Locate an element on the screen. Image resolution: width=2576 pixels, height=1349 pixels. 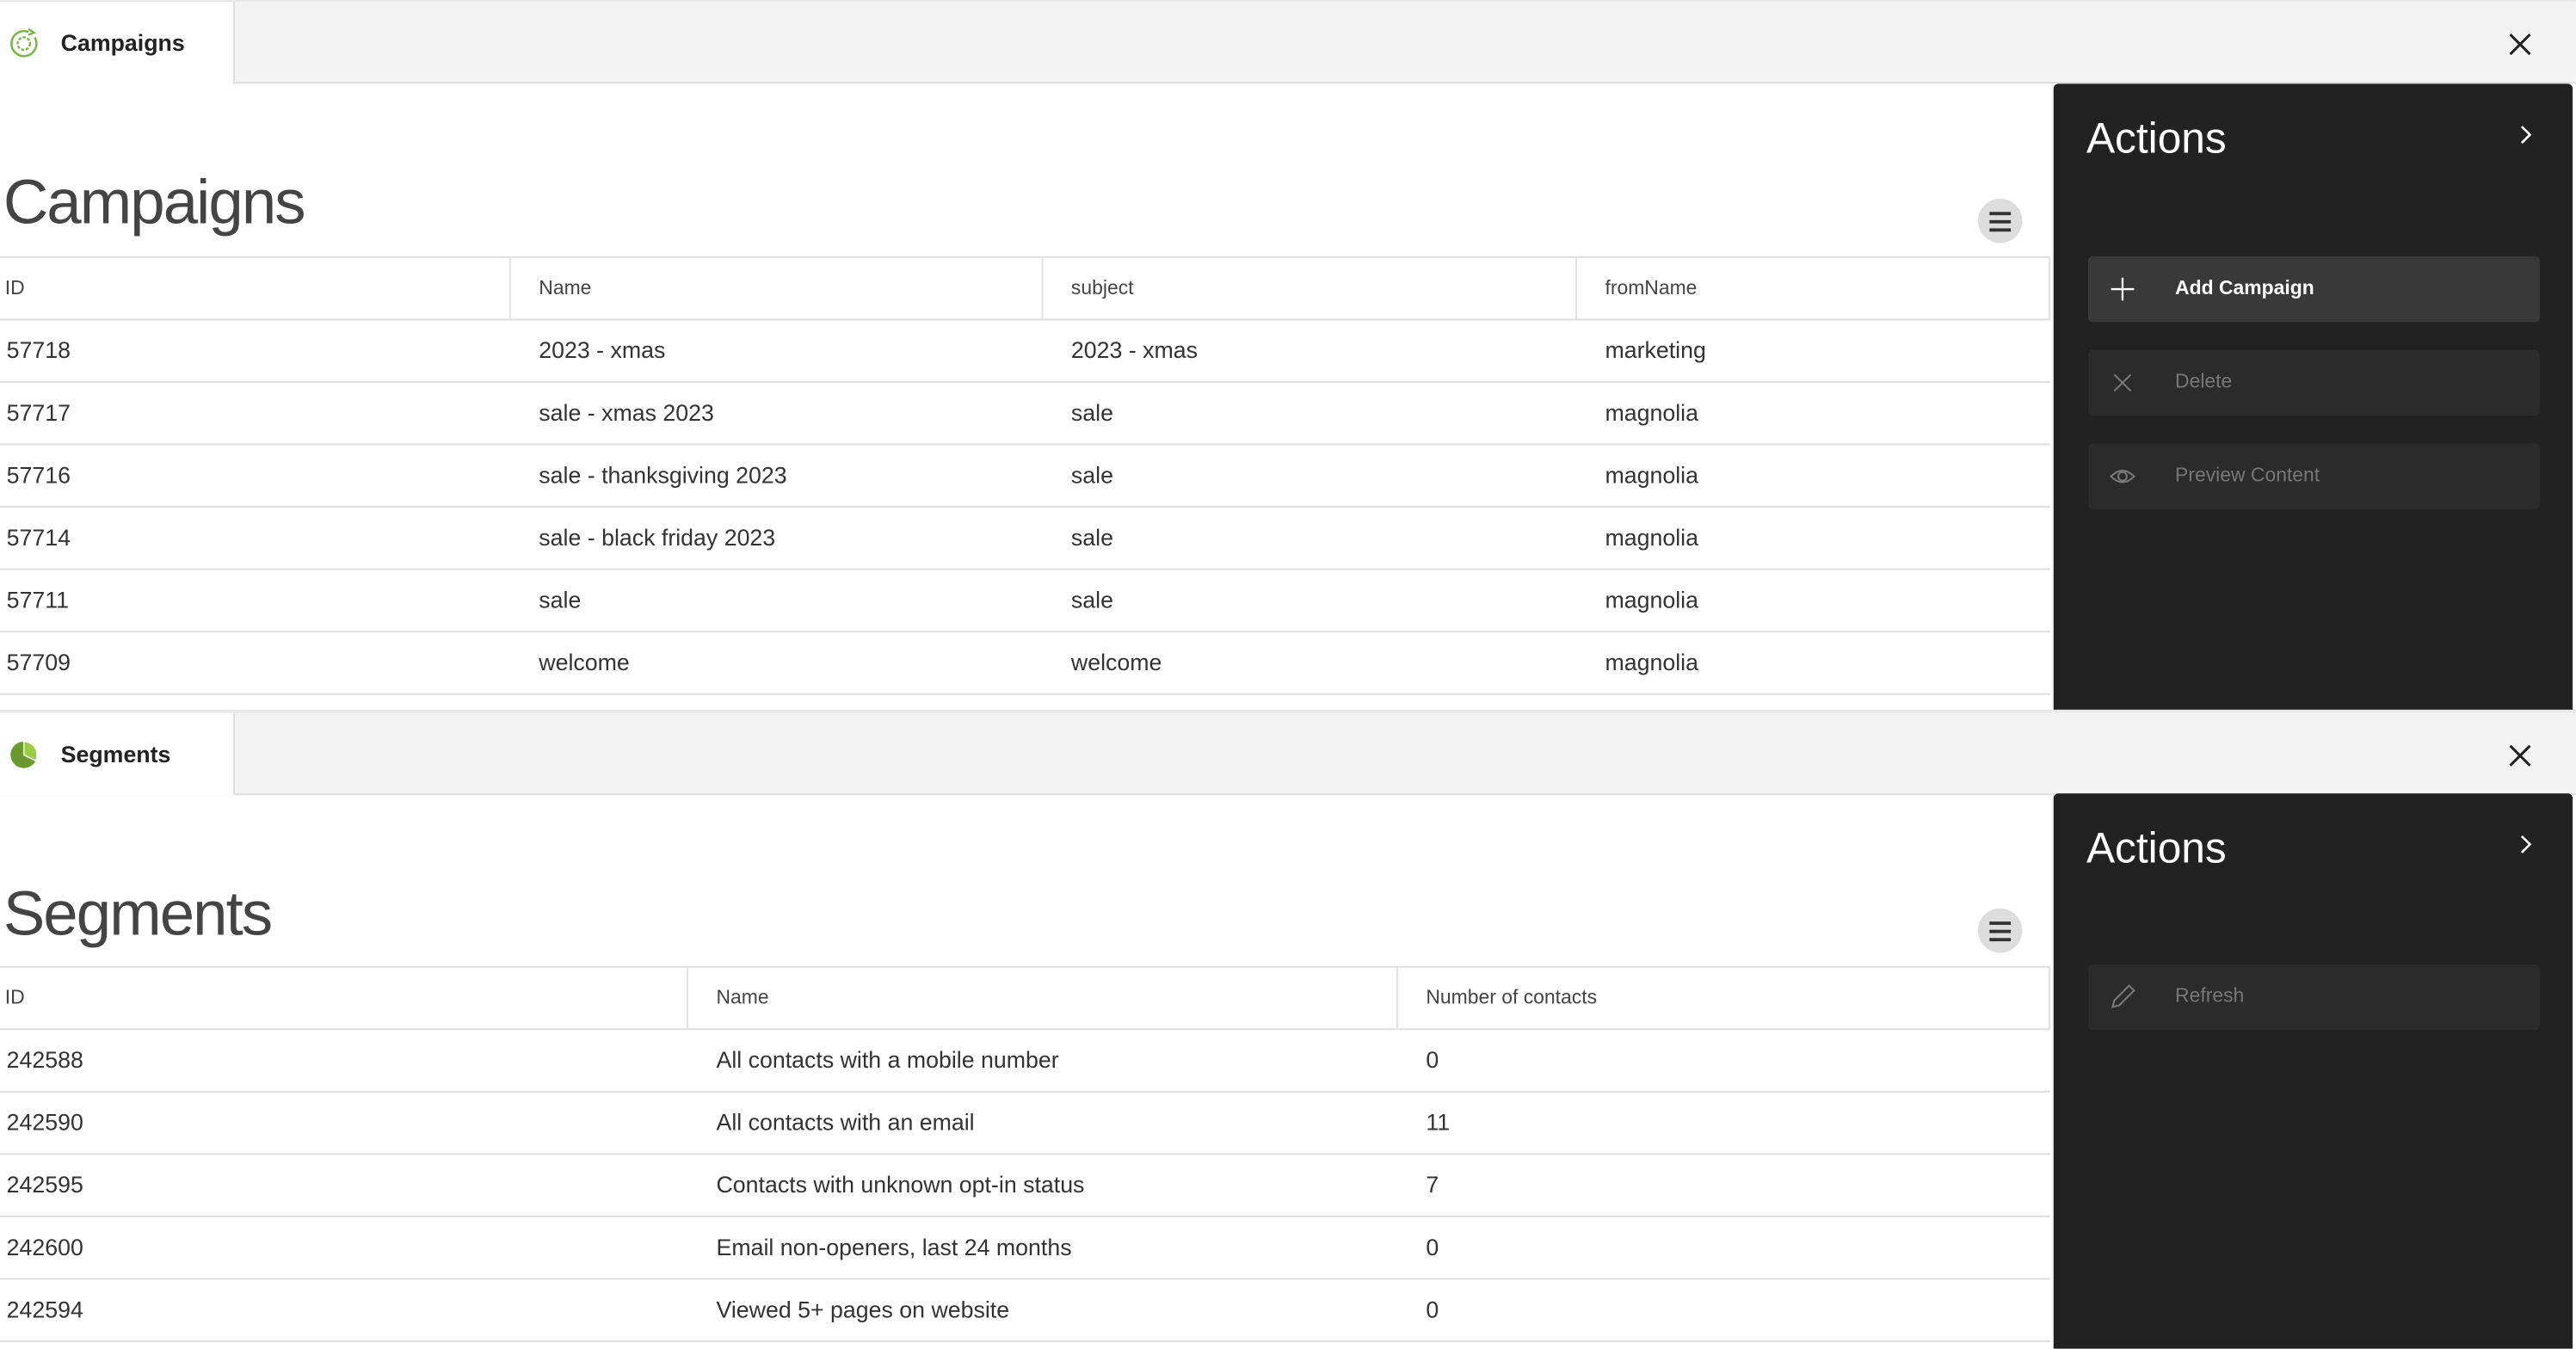
table-cell: Email non-openers, last 24 months is located at coordinates (894, 1246).